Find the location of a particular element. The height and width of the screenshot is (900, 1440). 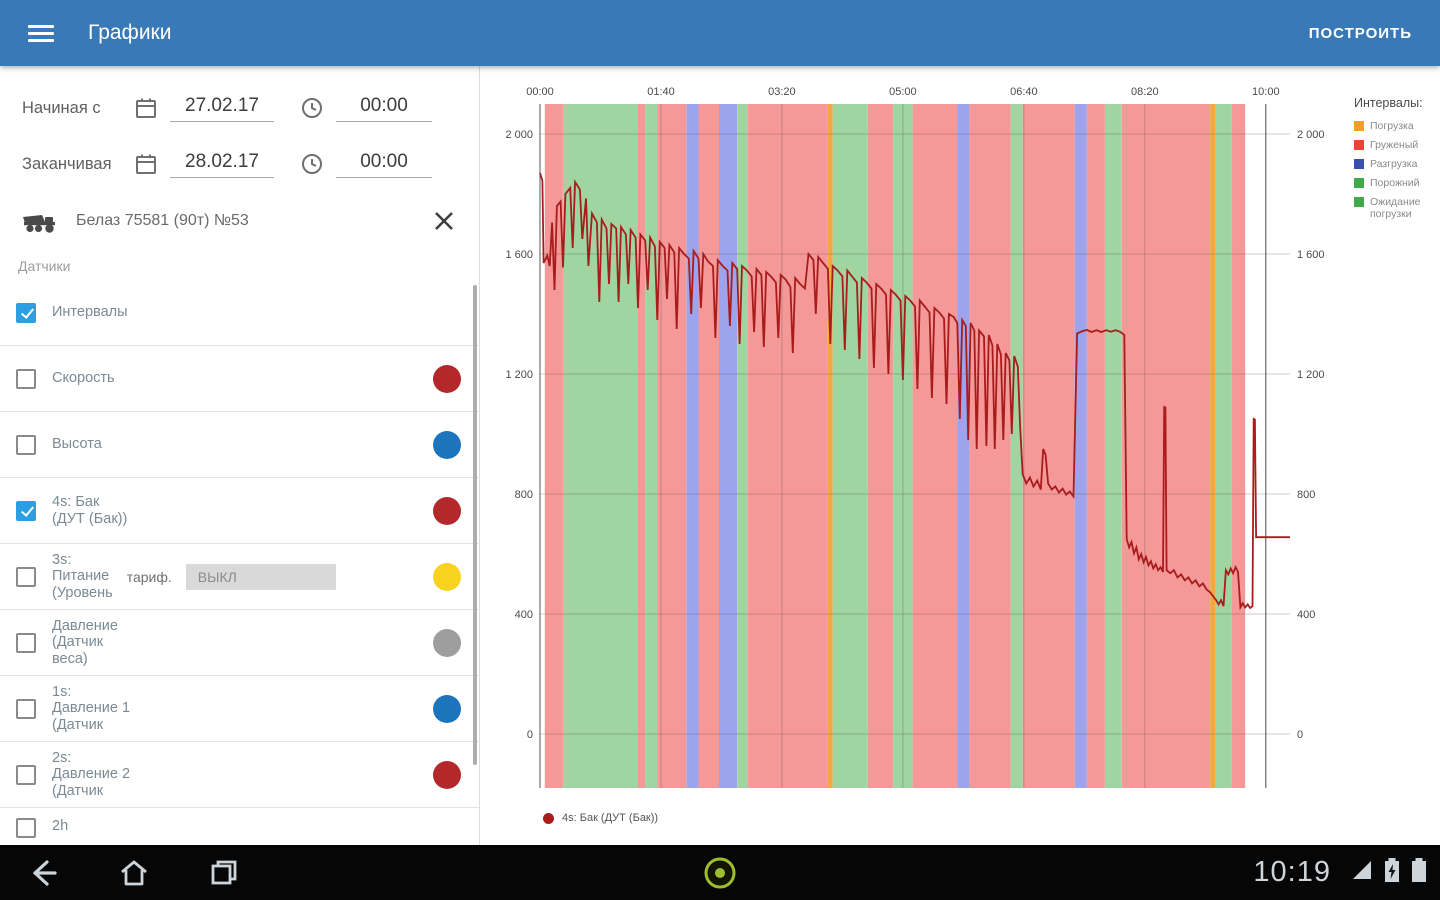

home-icon is located at coordinates (134, 873).